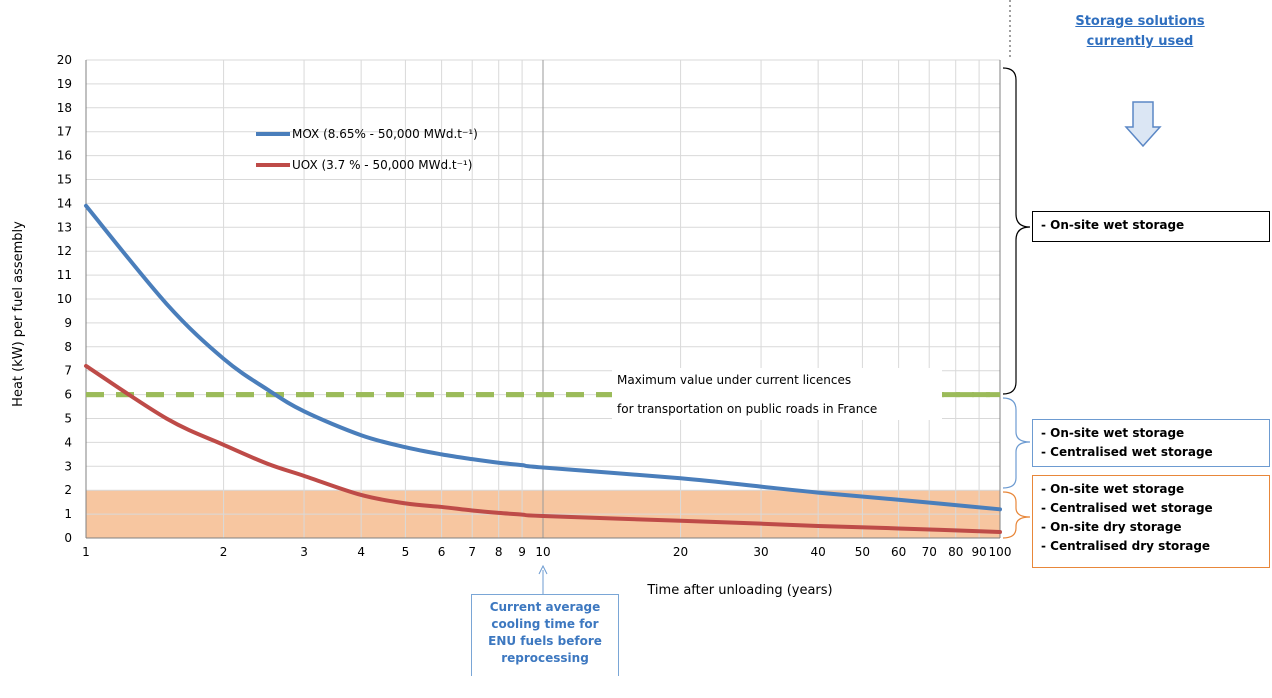  Describe the element at coordinates (64, 180) in the screenshot. I see `y-tick-label: 15` at that location.